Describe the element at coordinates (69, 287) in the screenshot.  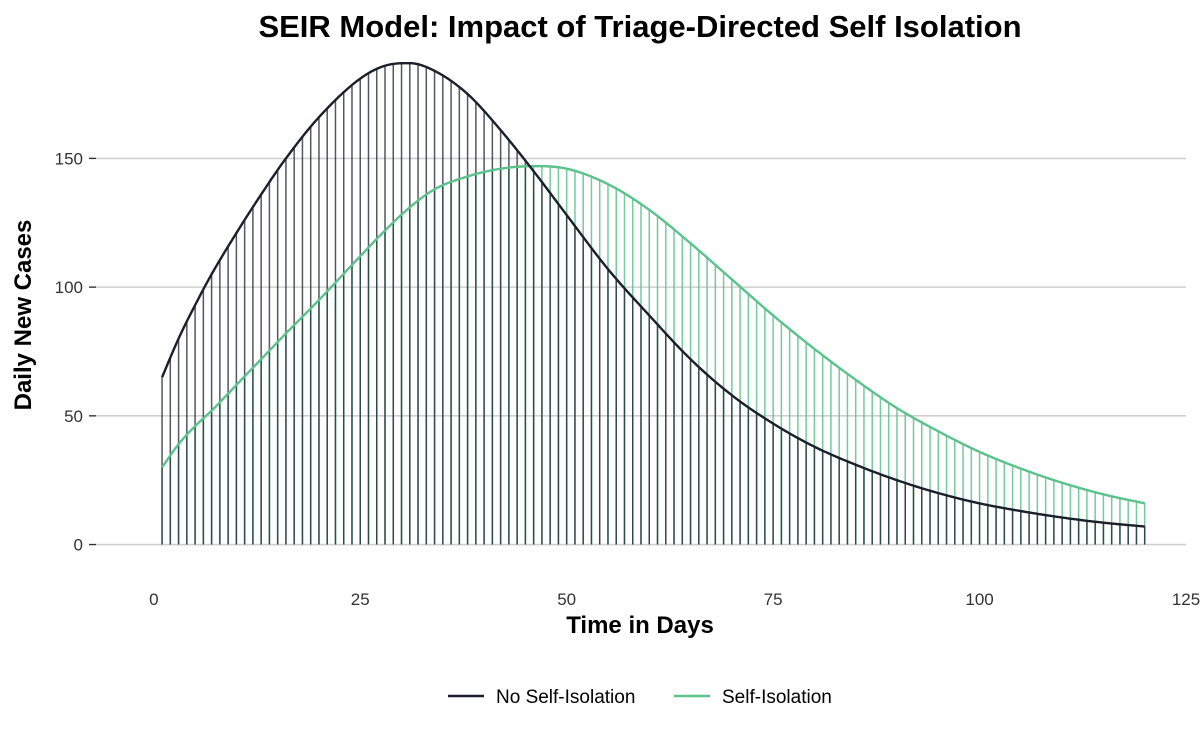
I see `y-tick-label: 100` at that location.